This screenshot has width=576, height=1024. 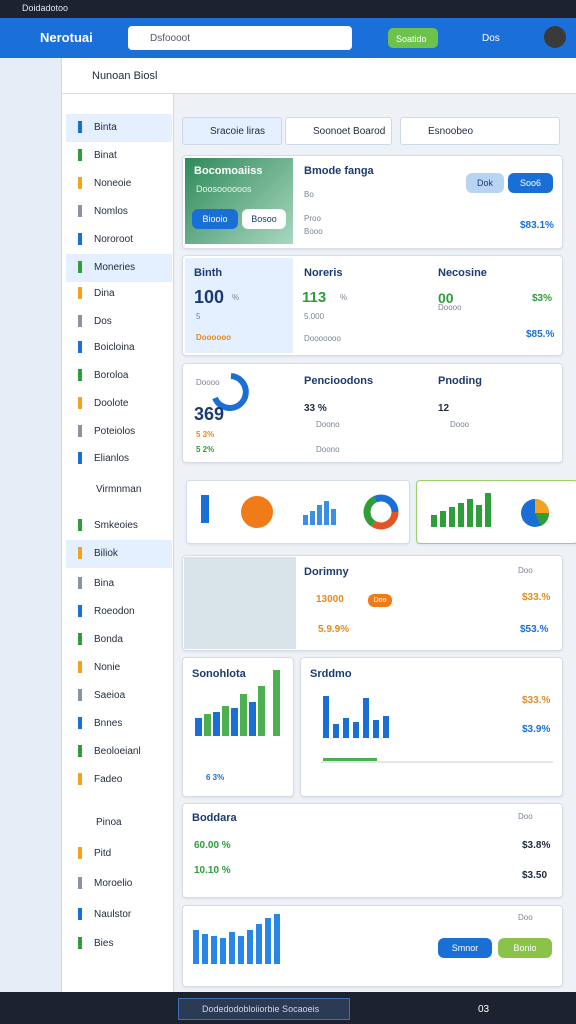 What do you see at coordinates (230, 392) in the screenshot?
I see `donut-icon` at bounding box center [230, 392].